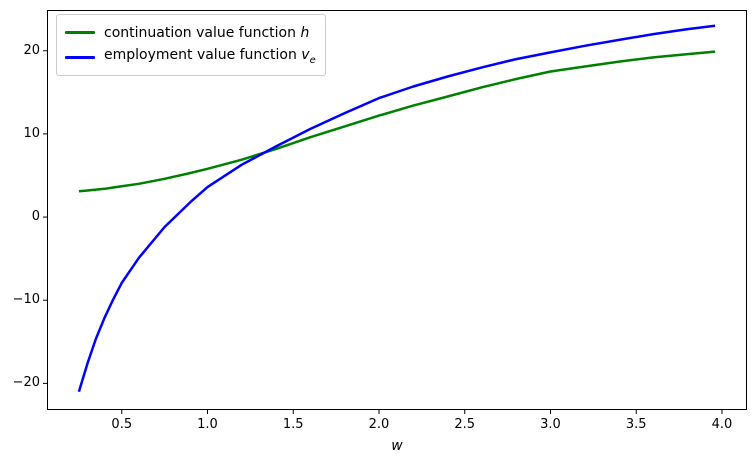 This screenshot has height=463, width=756. I want to click on x-tick-label: 1.5, so click(293, 424).